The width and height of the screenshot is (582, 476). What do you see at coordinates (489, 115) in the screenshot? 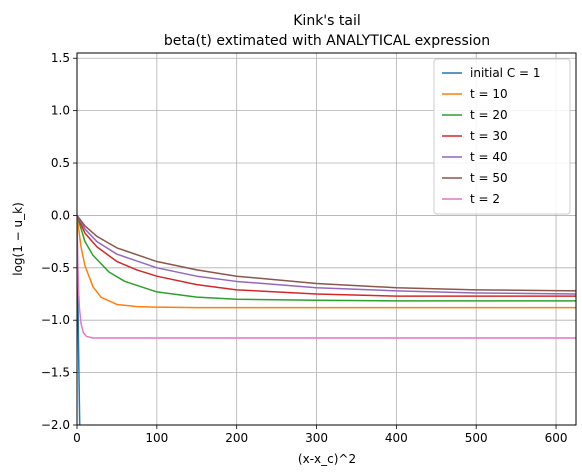
I see `legend-entry: t = 20` at bounding box center [489, 115].